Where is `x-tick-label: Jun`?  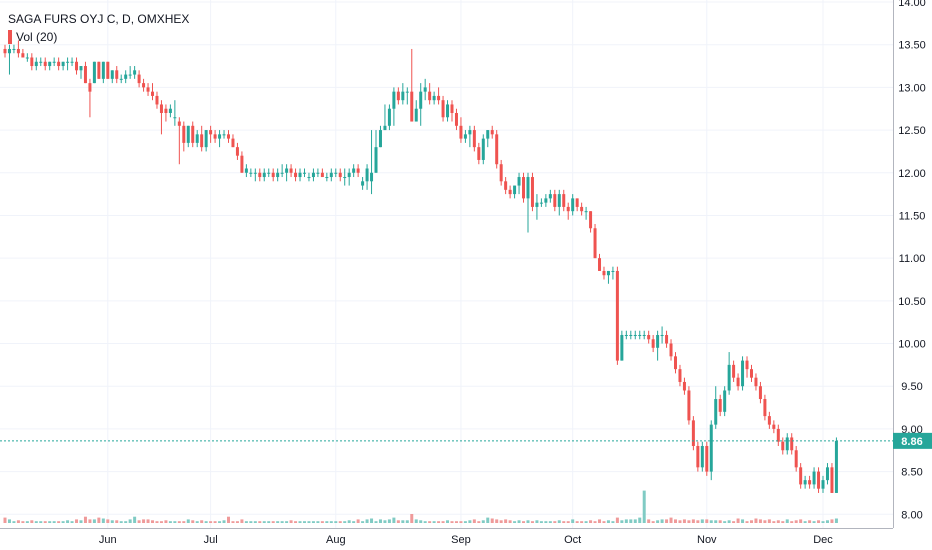
x-tick-label: Jun is located at coordinates (108, 540).